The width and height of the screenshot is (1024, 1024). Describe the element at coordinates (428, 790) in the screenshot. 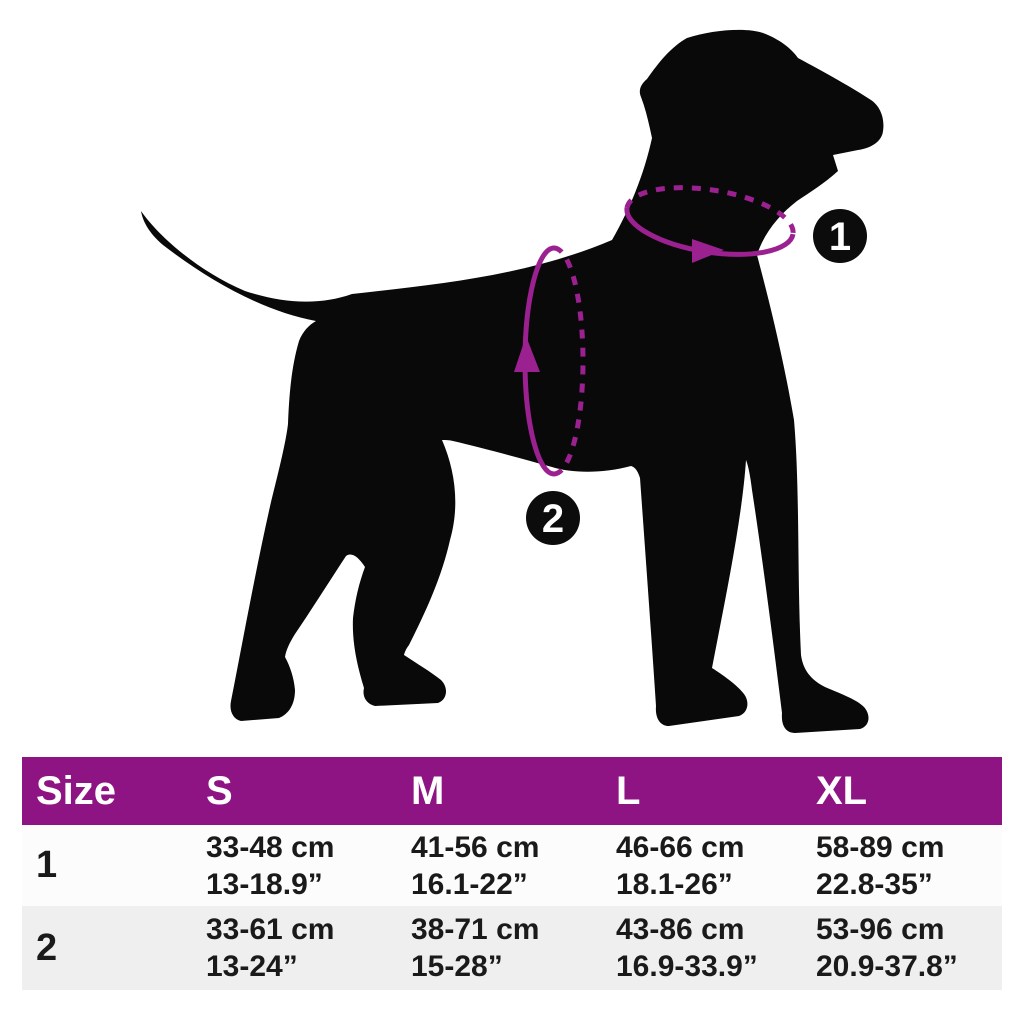

I see `header-m: M` at that location.